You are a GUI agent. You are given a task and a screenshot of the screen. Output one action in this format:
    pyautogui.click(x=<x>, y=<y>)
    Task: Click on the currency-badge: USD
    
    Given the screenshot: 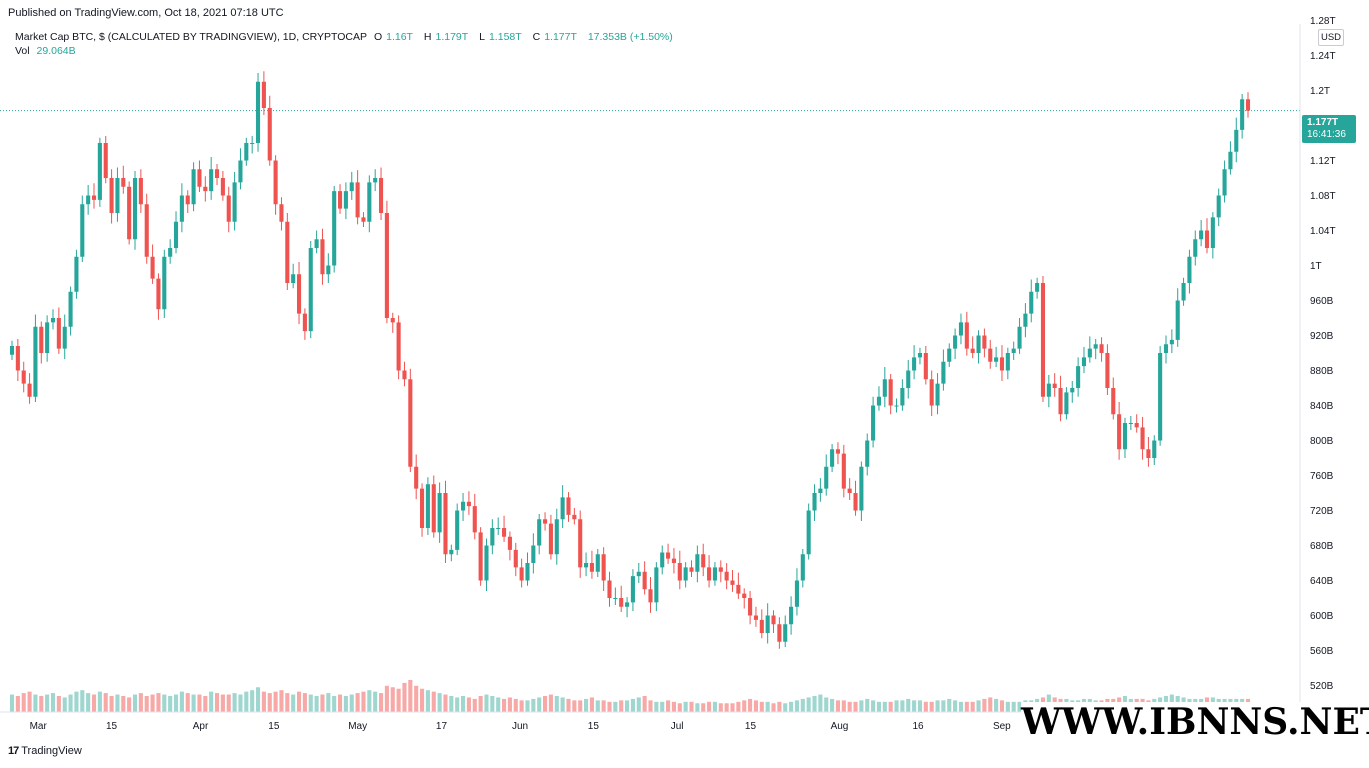 What is the action you would take?
    pyautogui.click(x=1331, y=37)
    